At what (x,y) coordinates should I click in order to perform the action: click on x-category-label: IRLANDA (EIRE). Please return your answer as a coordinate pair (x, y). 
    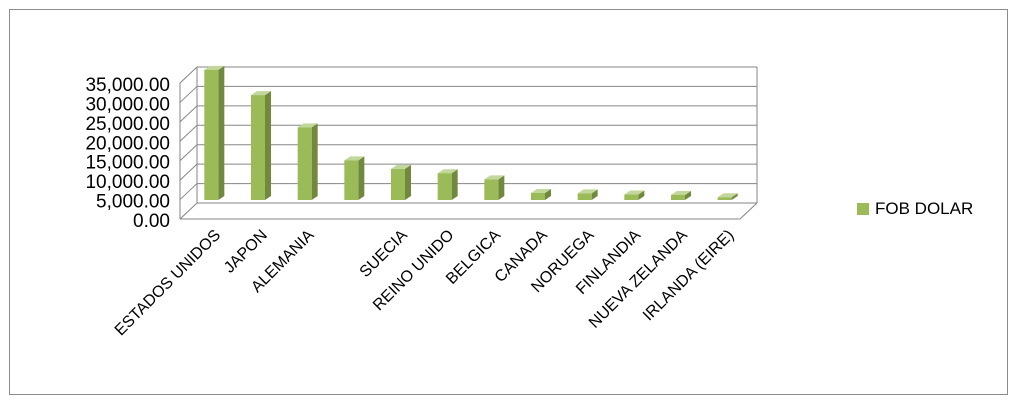
    Looking at the image, I should click on (689, 276).